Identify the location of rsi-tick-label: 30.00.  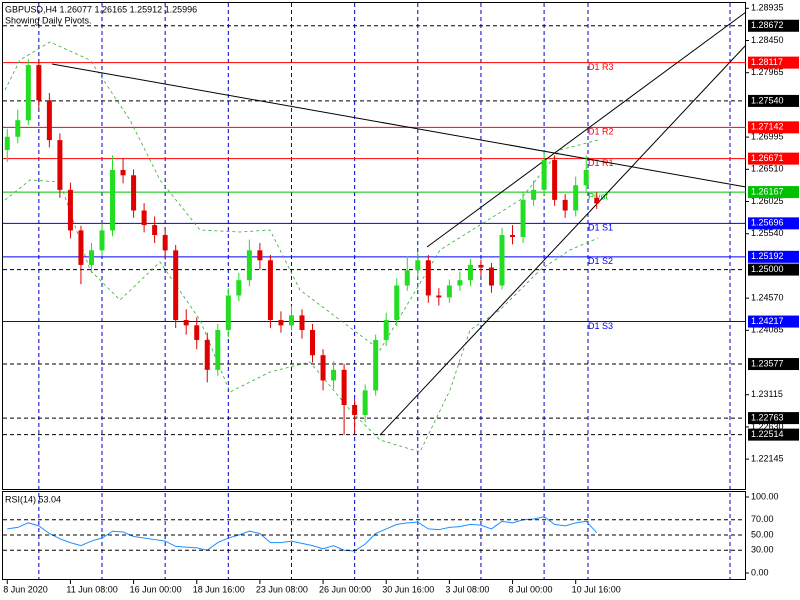
(762, 550).